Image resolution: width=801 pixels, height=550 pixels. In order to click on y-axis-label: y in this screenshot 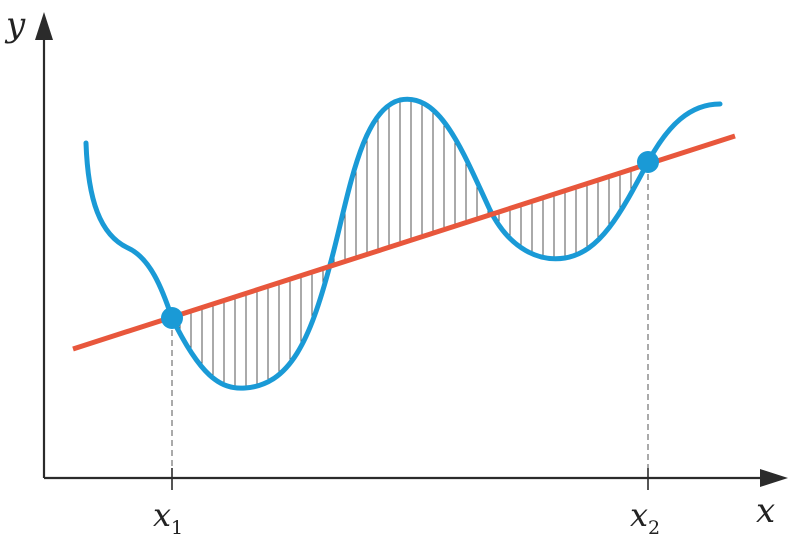, I will do `click(15, 25)`.